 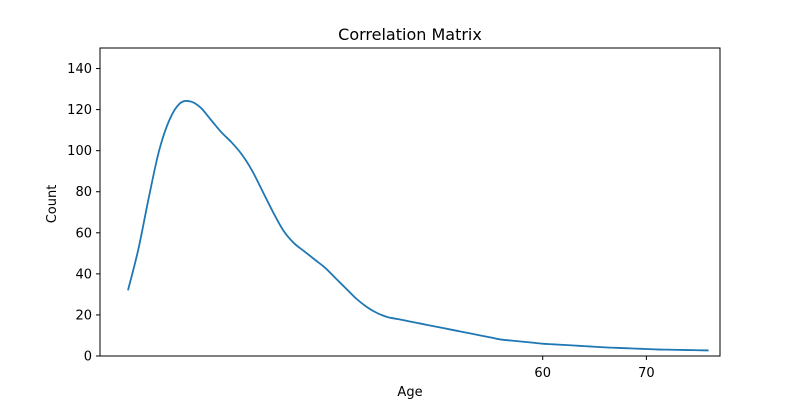 What do you see at coordinates (542, 373) in the screenshot?
I see `x-tick-label: 60` at bounding box center [542, 373].